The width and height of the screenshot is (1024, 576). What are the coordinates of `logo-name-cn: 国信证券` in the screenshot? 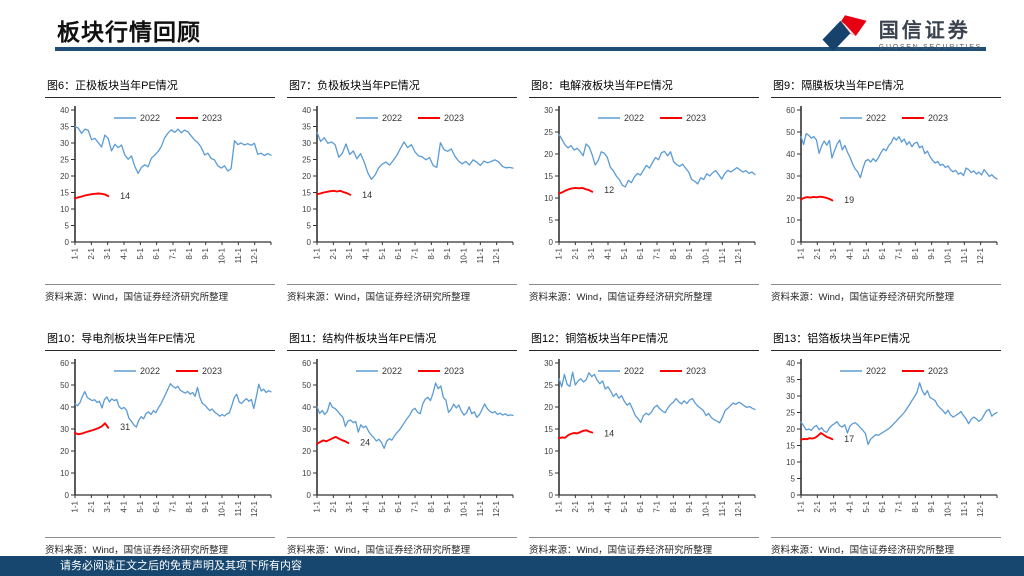 It's located at (924, 30).